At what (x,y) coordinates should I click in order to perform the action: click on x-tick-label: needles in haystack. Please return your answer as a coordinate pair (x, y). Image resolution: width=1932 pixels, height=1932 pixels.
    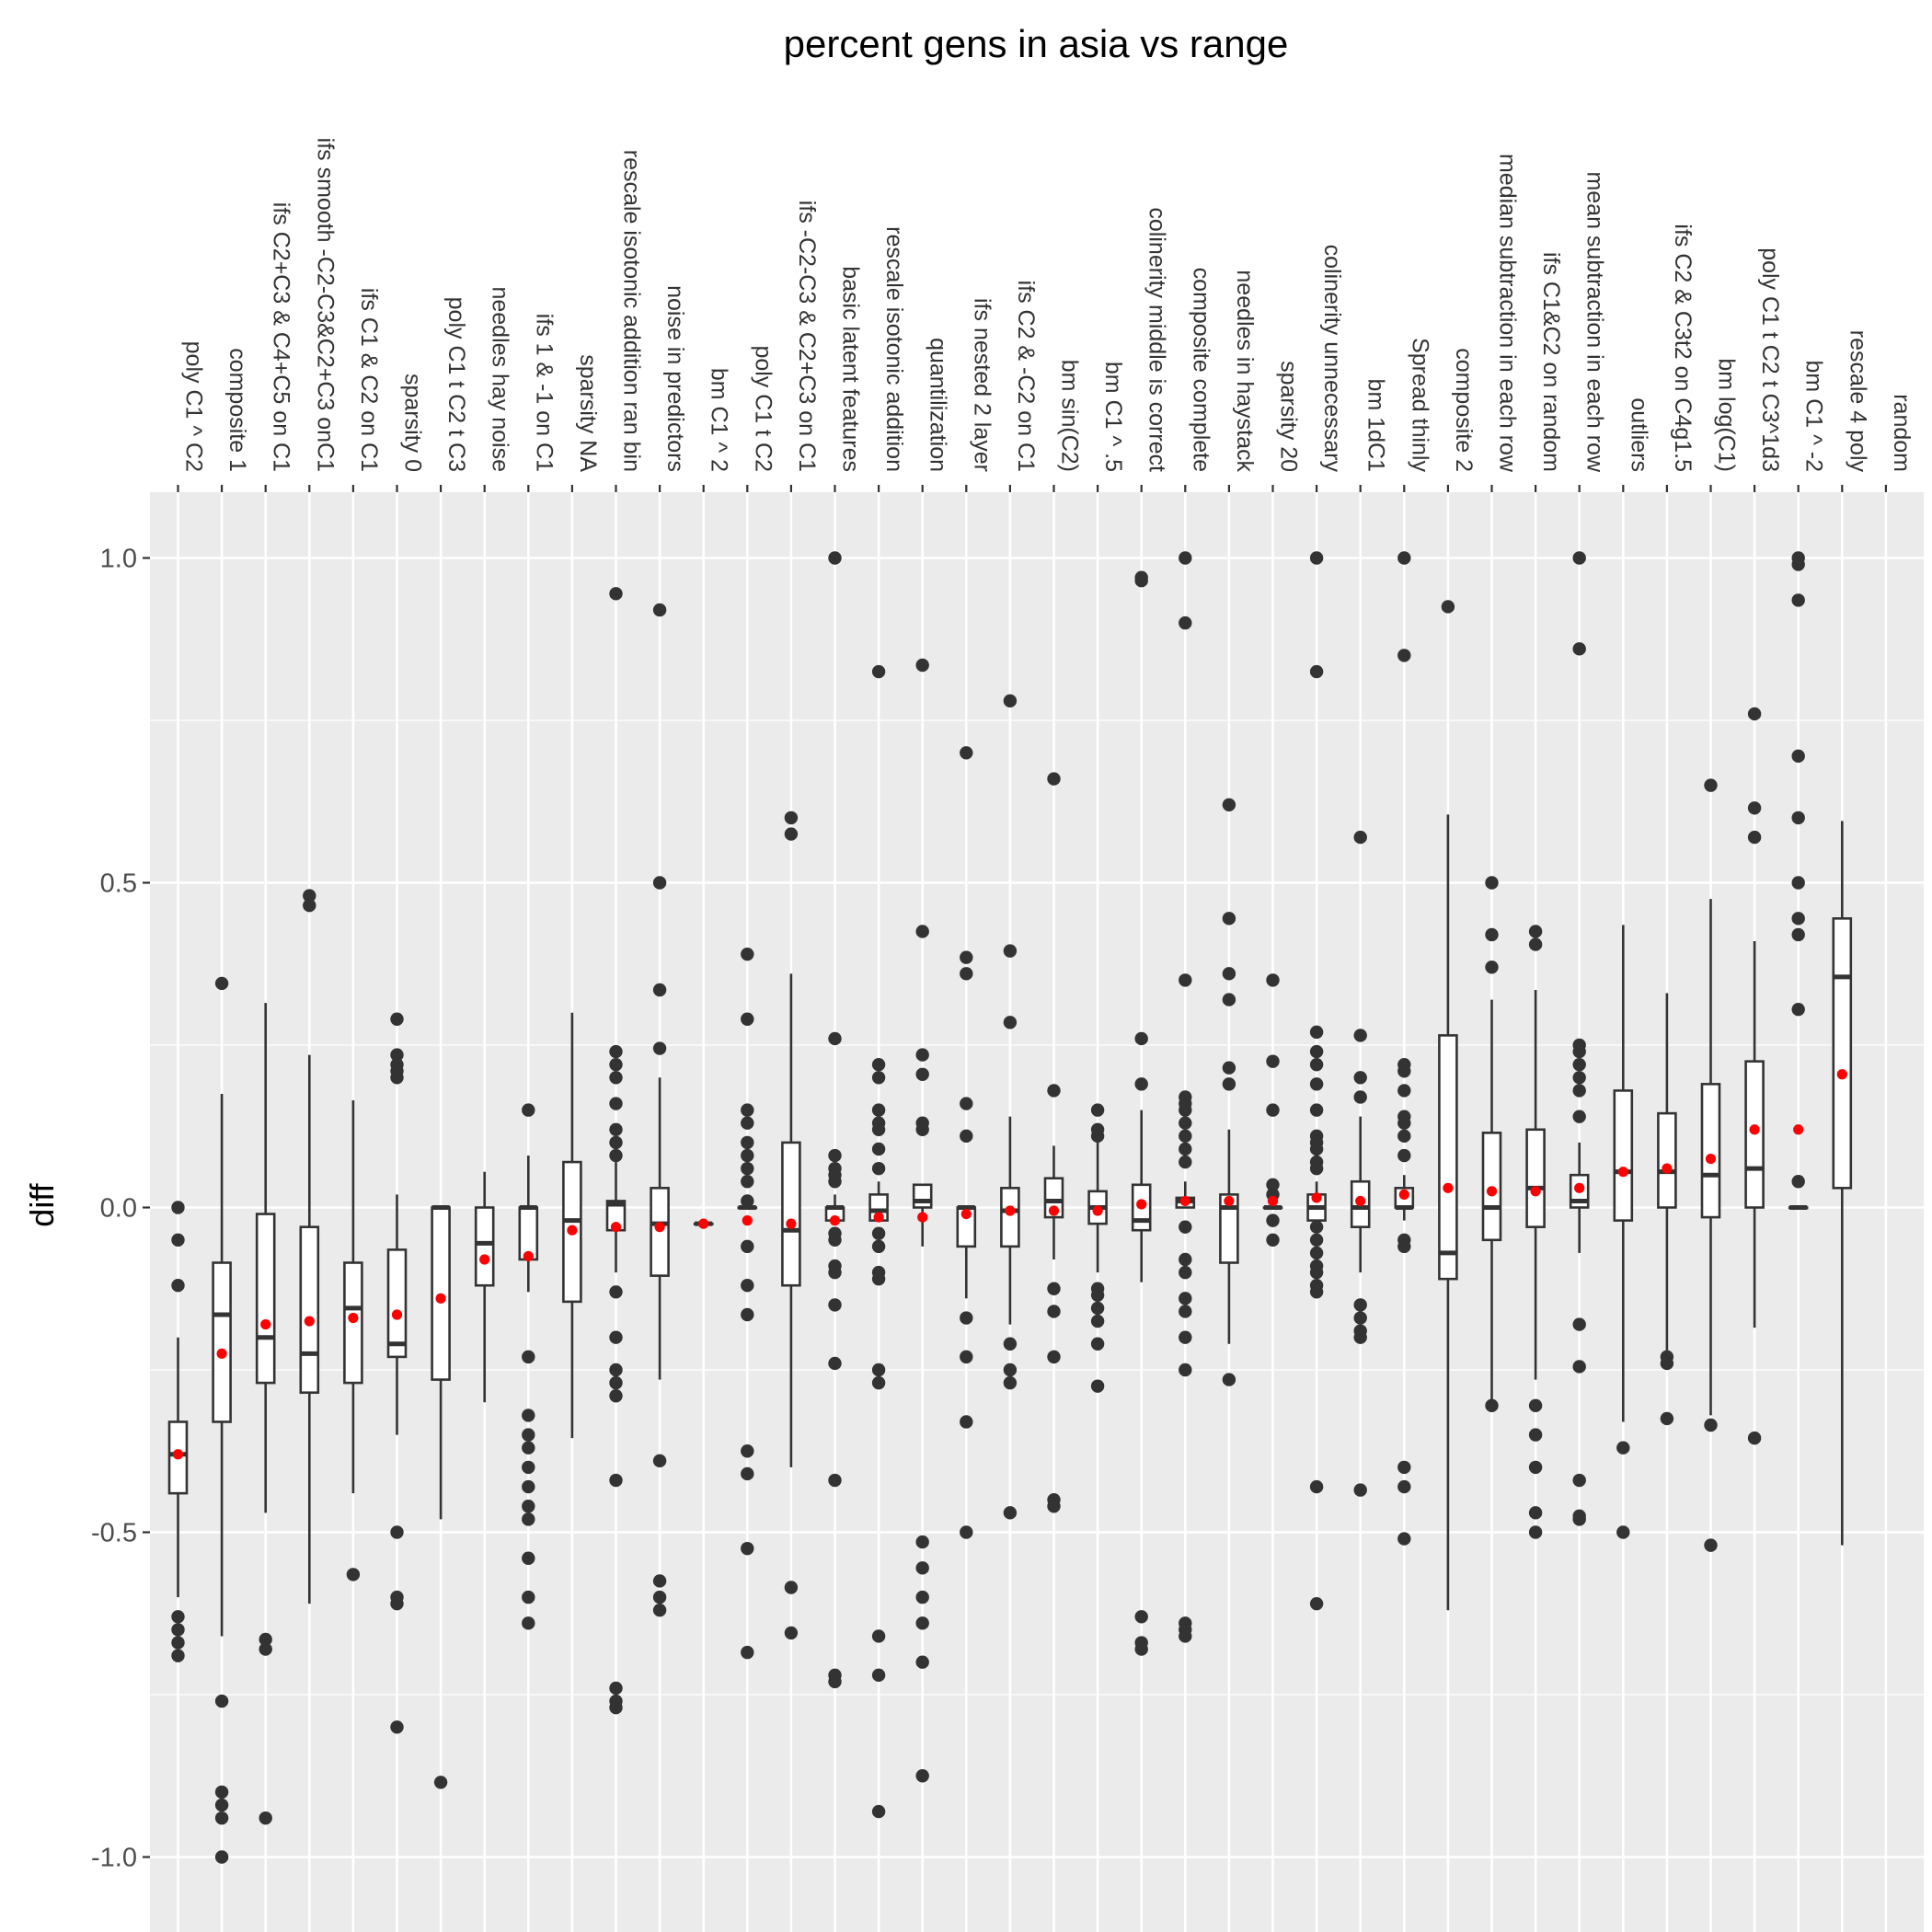
    Looking at the image, I should click on (1245, 371).